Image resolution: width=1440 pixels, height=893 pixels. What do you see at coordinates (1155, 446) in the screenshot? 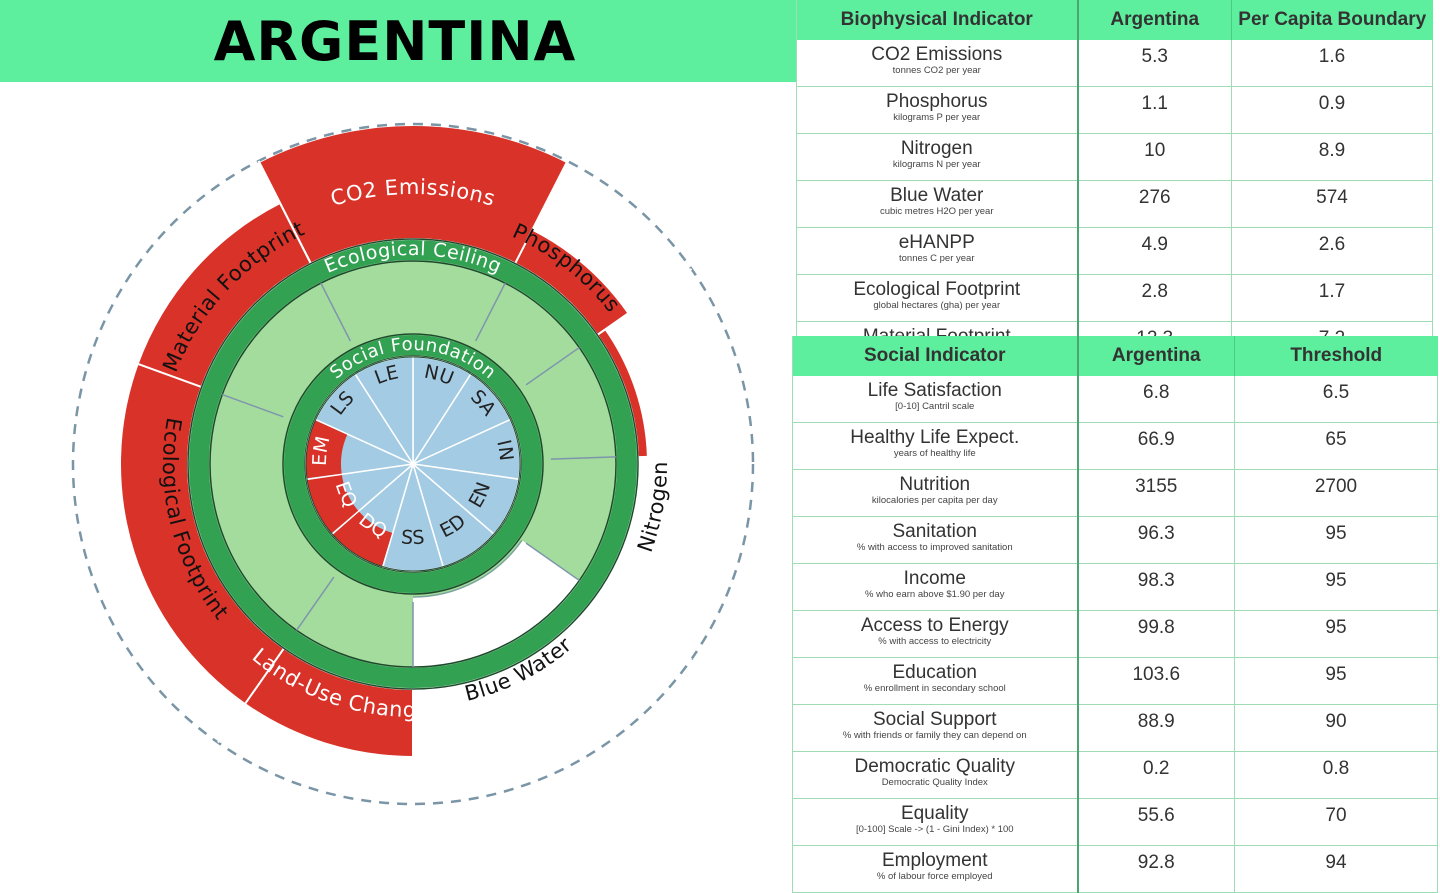
I see `country-value: 66.9` at bounding box center [1155, 446].